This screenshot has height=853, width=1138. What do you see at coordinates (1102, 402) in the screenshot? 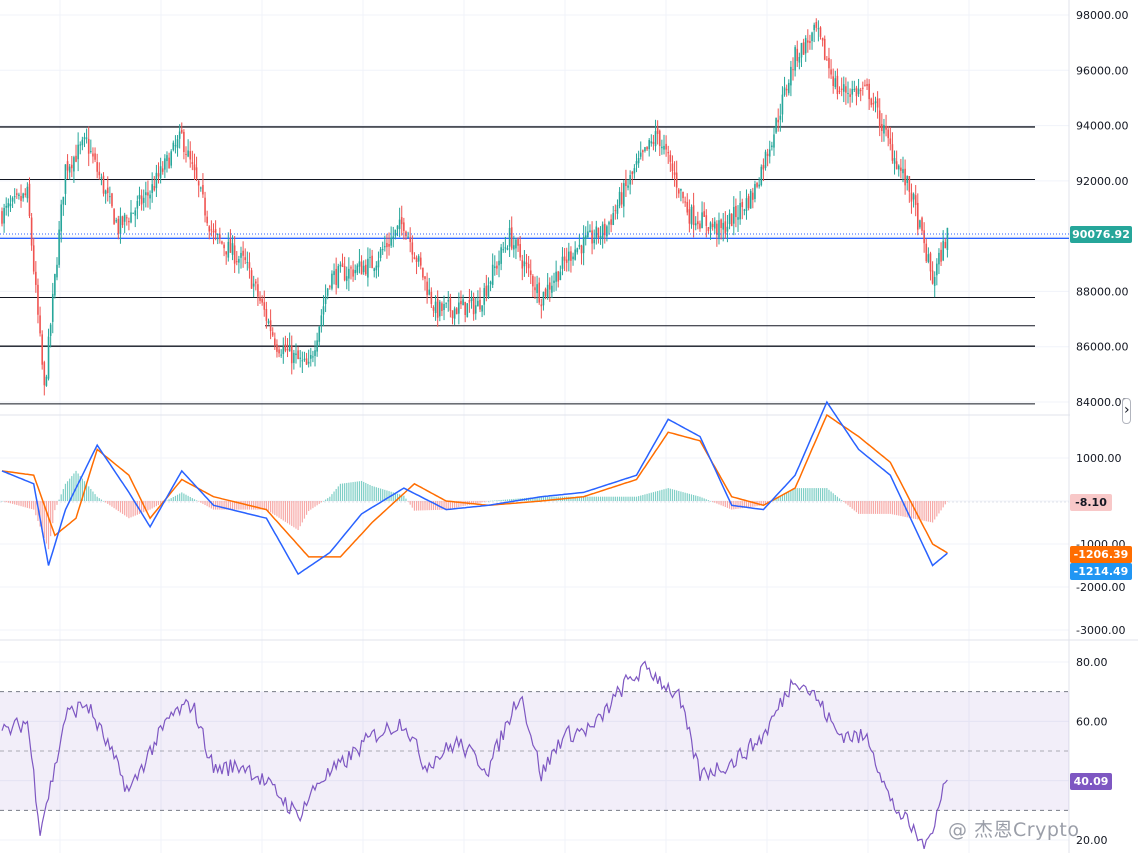
I see `price-tick-label: 84000.00` at bounding box center [1102, 402].